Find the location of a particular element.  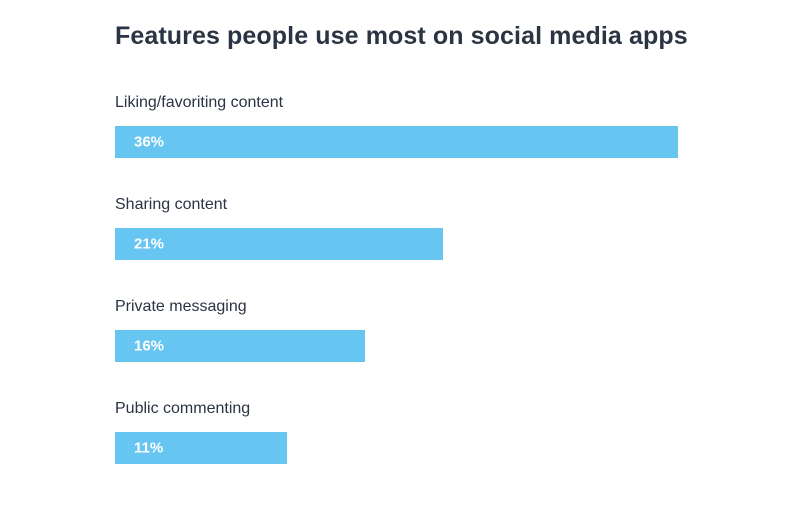

bar: 11% is located at coordinates (201, 448).